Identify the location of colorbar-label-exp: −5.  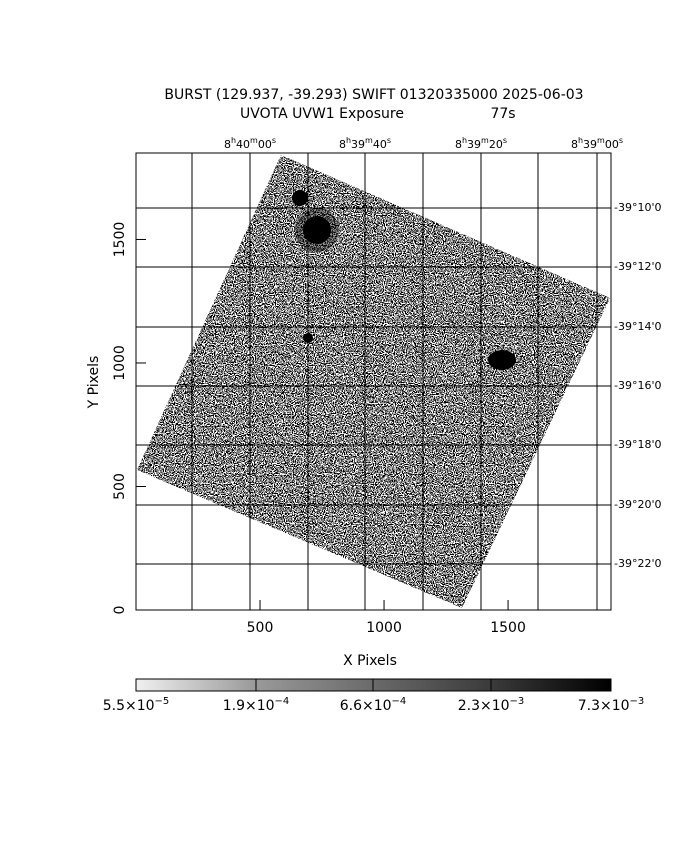
(162, 701).